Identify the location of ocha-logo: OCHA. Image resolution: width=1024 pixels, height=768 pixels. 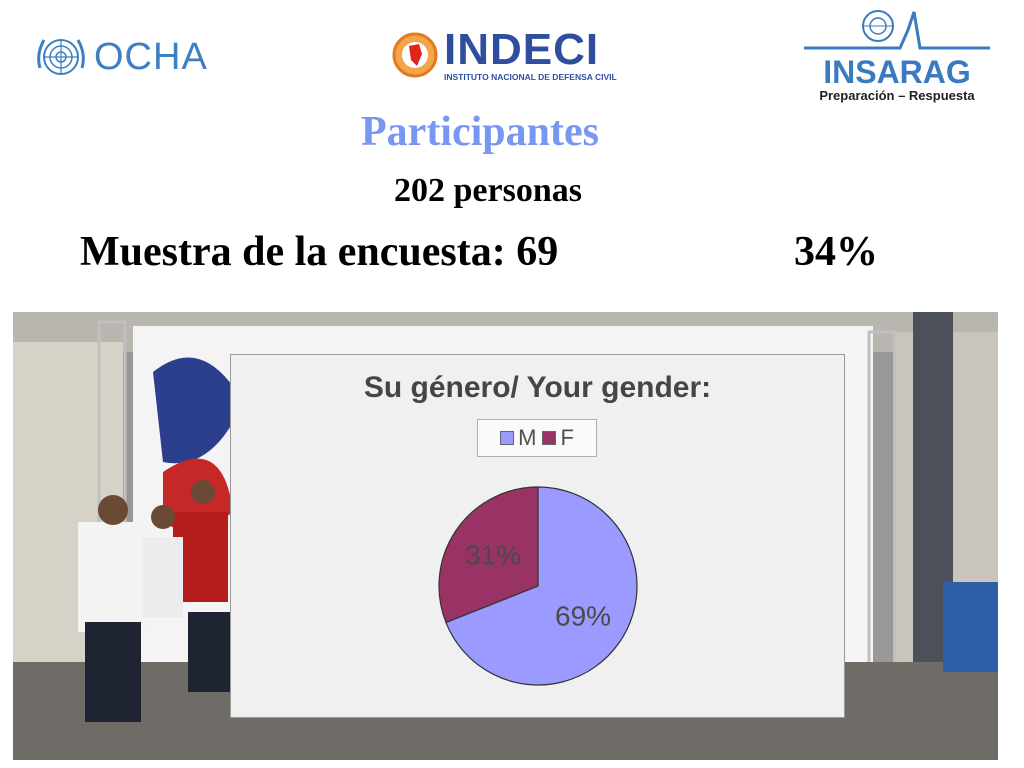
(121, 57).